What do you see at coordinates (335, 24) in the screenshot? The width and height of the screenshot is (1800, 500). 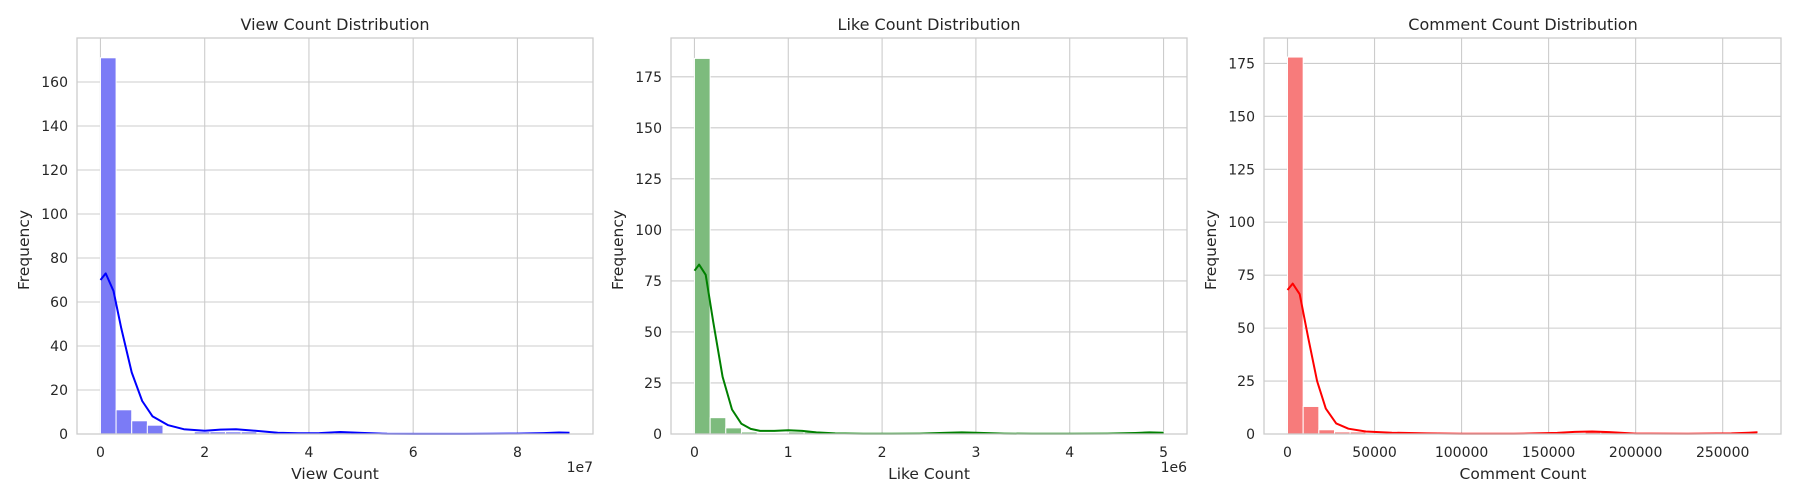 I see `chart-title: View Count Distribution` at bounding box center [335, 24].